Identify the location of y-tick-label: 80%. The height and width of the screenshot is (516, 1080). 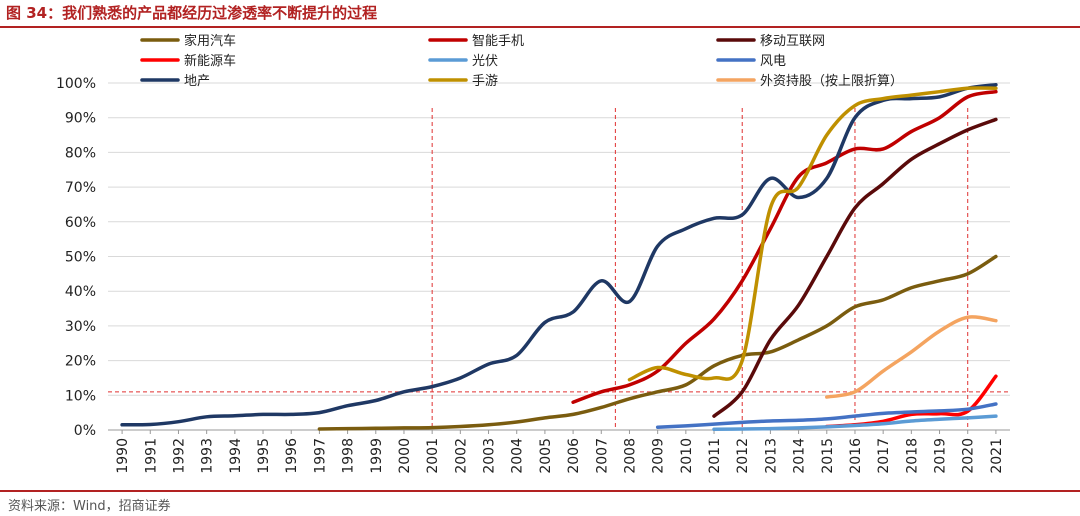
(80, 153).